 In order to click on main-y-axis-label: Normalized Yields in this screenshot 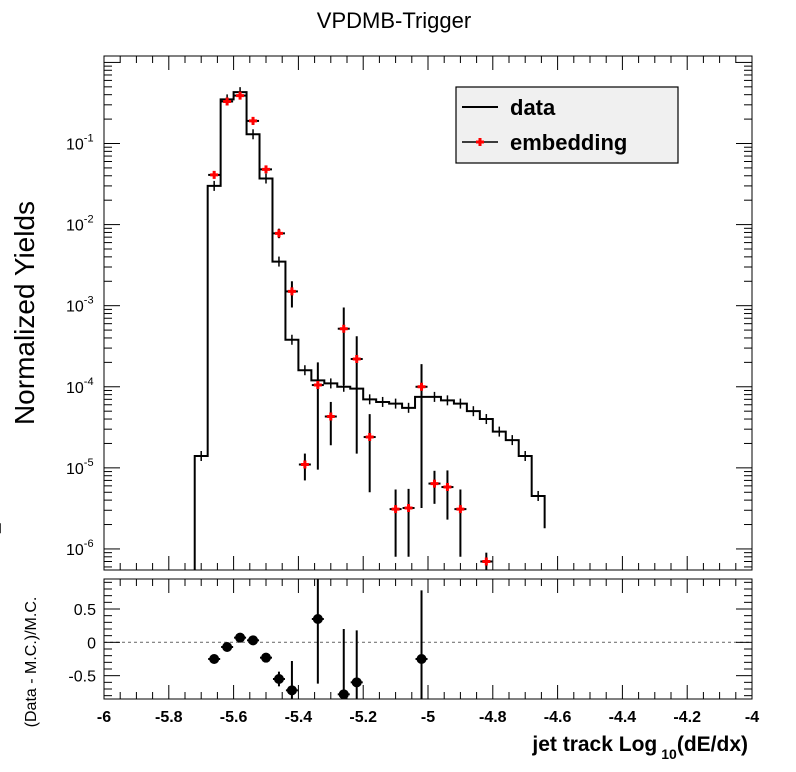, I will do `click(24, 313)`.